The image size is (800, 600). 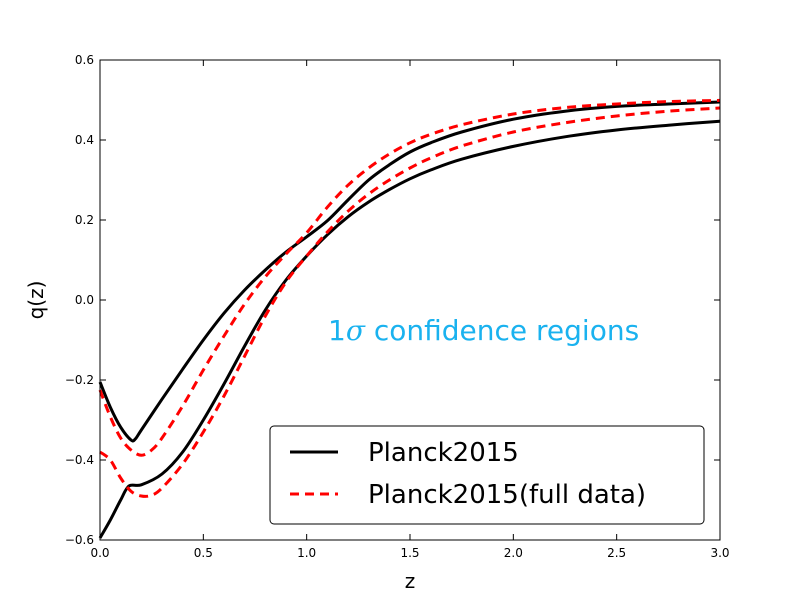 I want to click on x-tick-label: 0.5, so click(x=203, y=553).